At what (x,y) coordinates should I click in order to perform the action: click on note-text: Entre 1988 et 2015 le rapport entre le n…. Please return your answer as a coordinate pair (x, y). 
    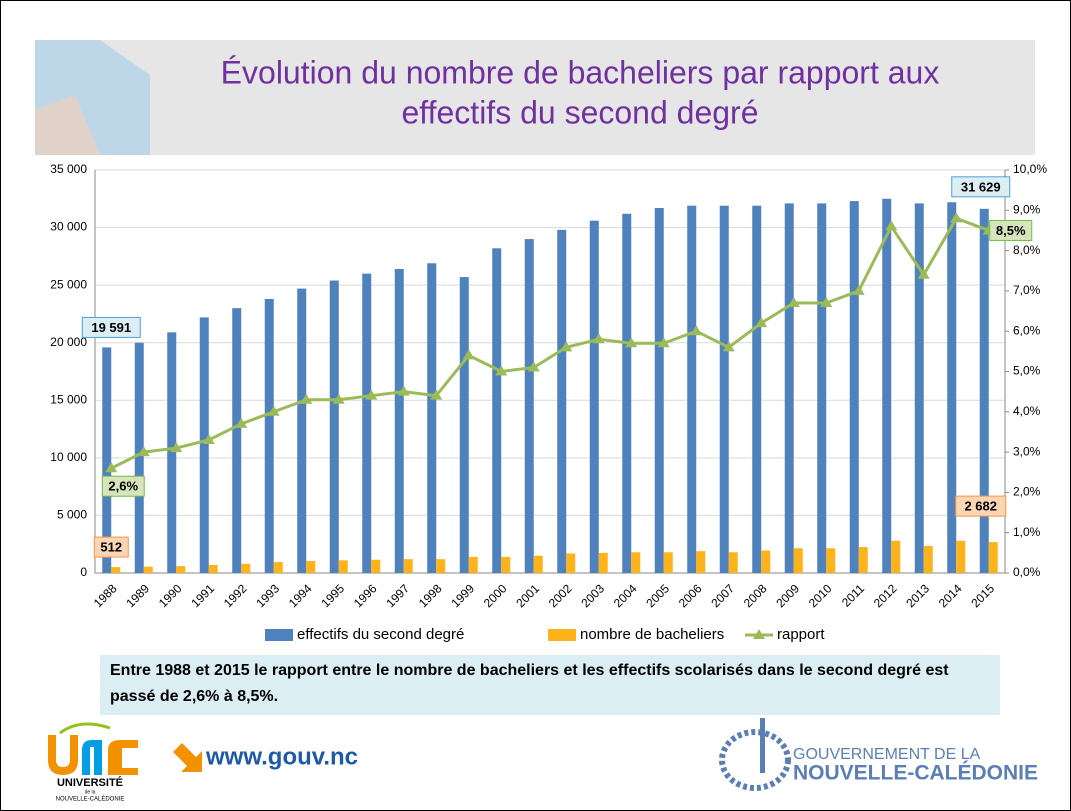
    Looking at the image, I should click on (529, 683).